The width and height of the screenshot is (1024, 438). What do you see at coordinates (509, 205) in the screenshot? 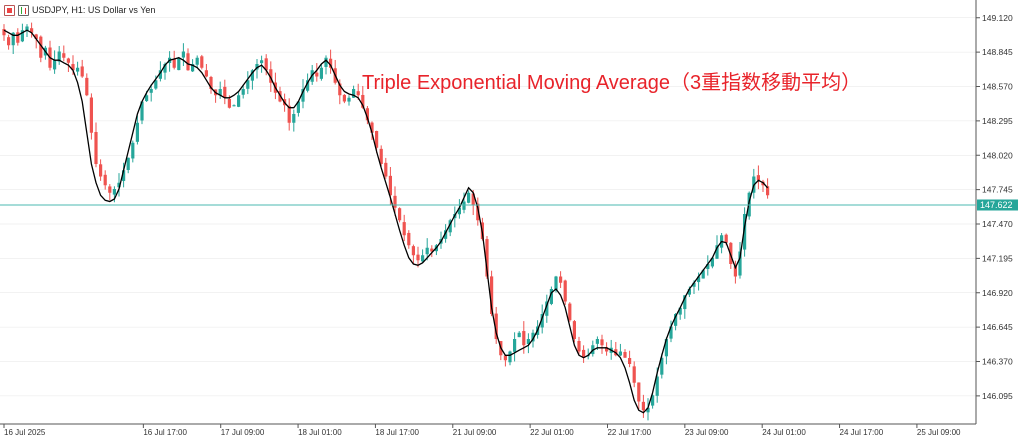
I see `current-price-marker: 147.622` at bounding box center [509, 205].